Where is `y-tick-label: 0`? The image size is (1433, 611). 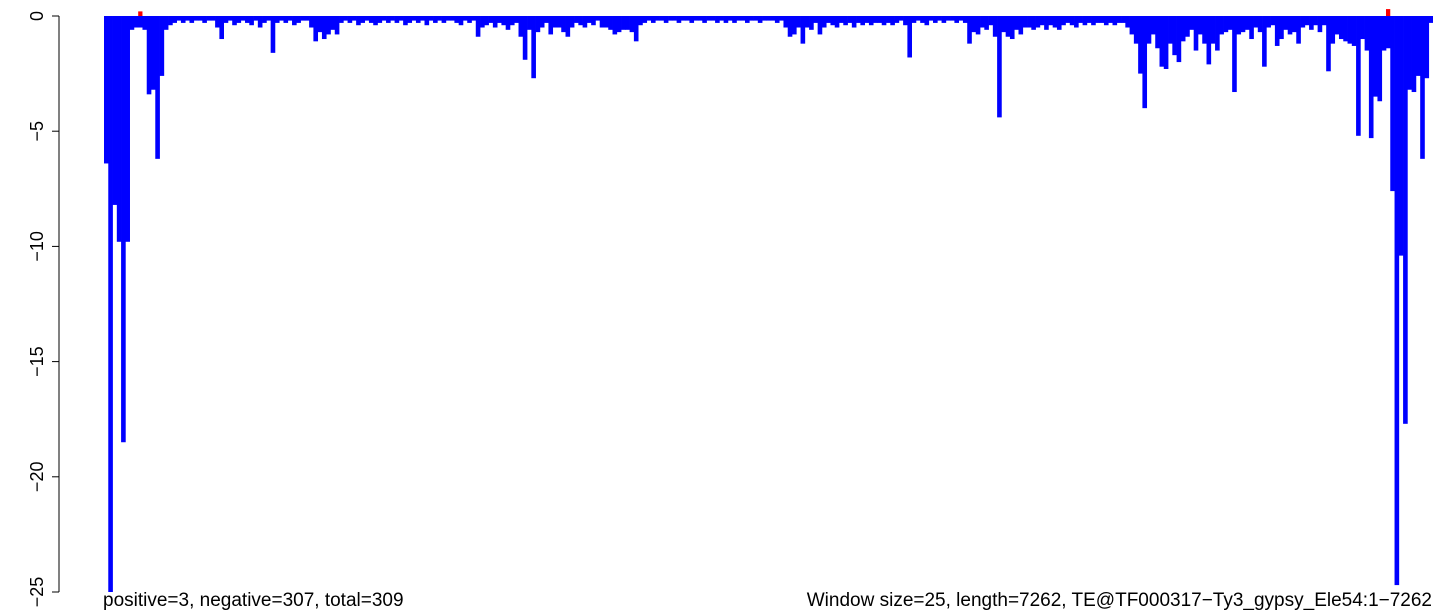 y-tick-label: 0 is located at coordinates (37, 16).